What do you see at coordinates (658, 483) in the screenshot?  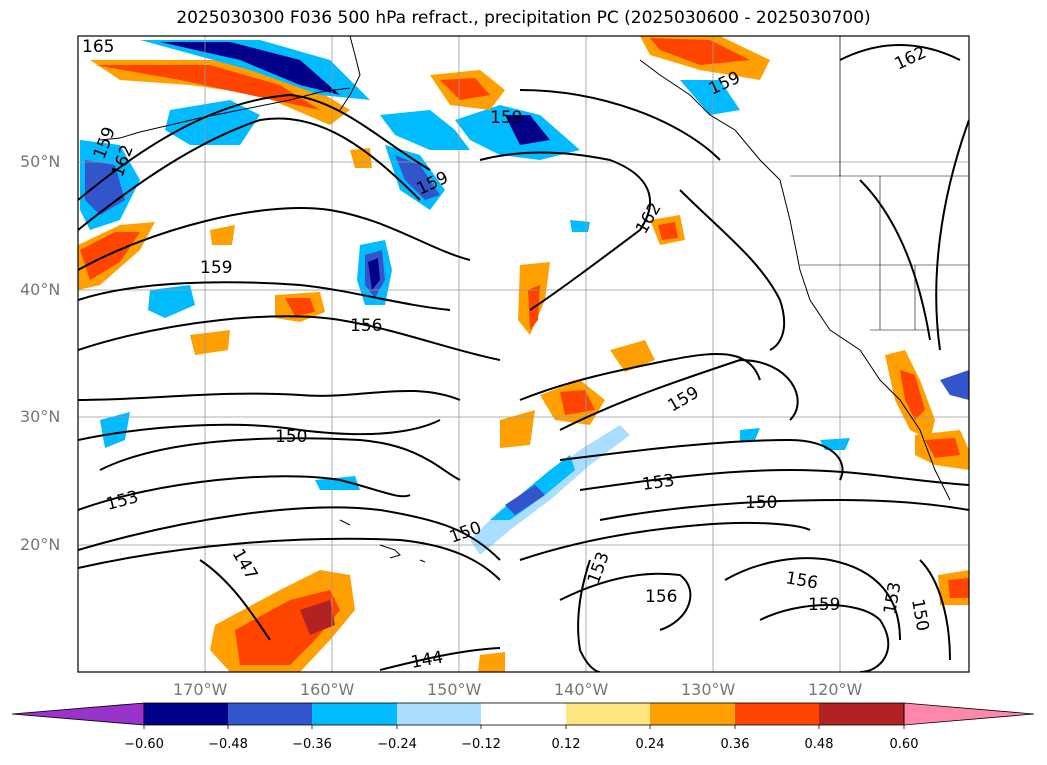 I see `contour-label: 153` at bounding box center [658, 483].